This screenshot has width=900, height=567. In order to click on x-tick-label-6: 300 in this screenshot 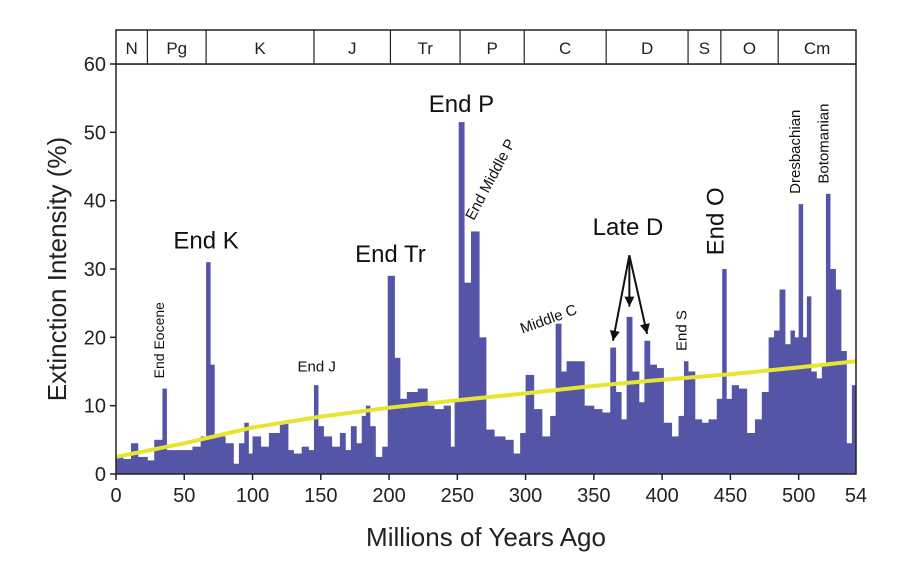, I will do `click(525, 496)`.